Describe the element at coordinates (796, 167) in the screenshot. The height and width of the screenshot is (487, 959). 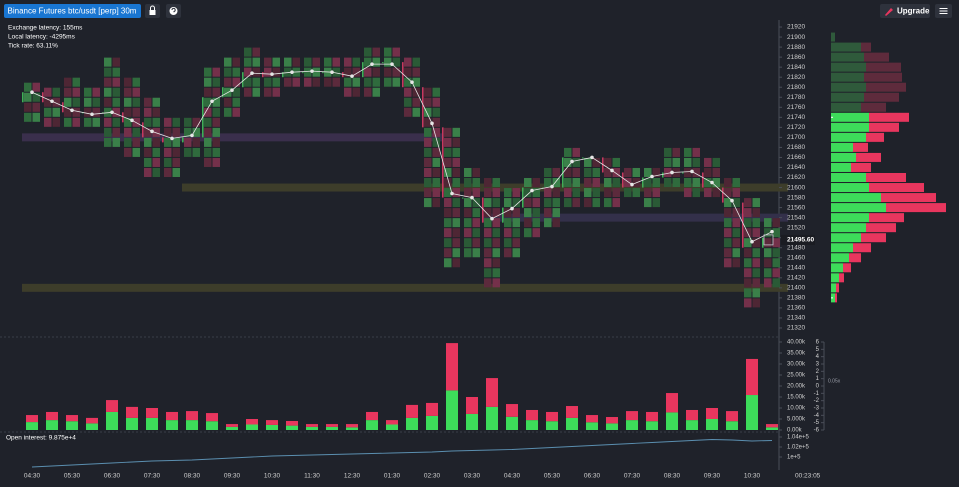
I see `y-tick-label: 21640` at that location.